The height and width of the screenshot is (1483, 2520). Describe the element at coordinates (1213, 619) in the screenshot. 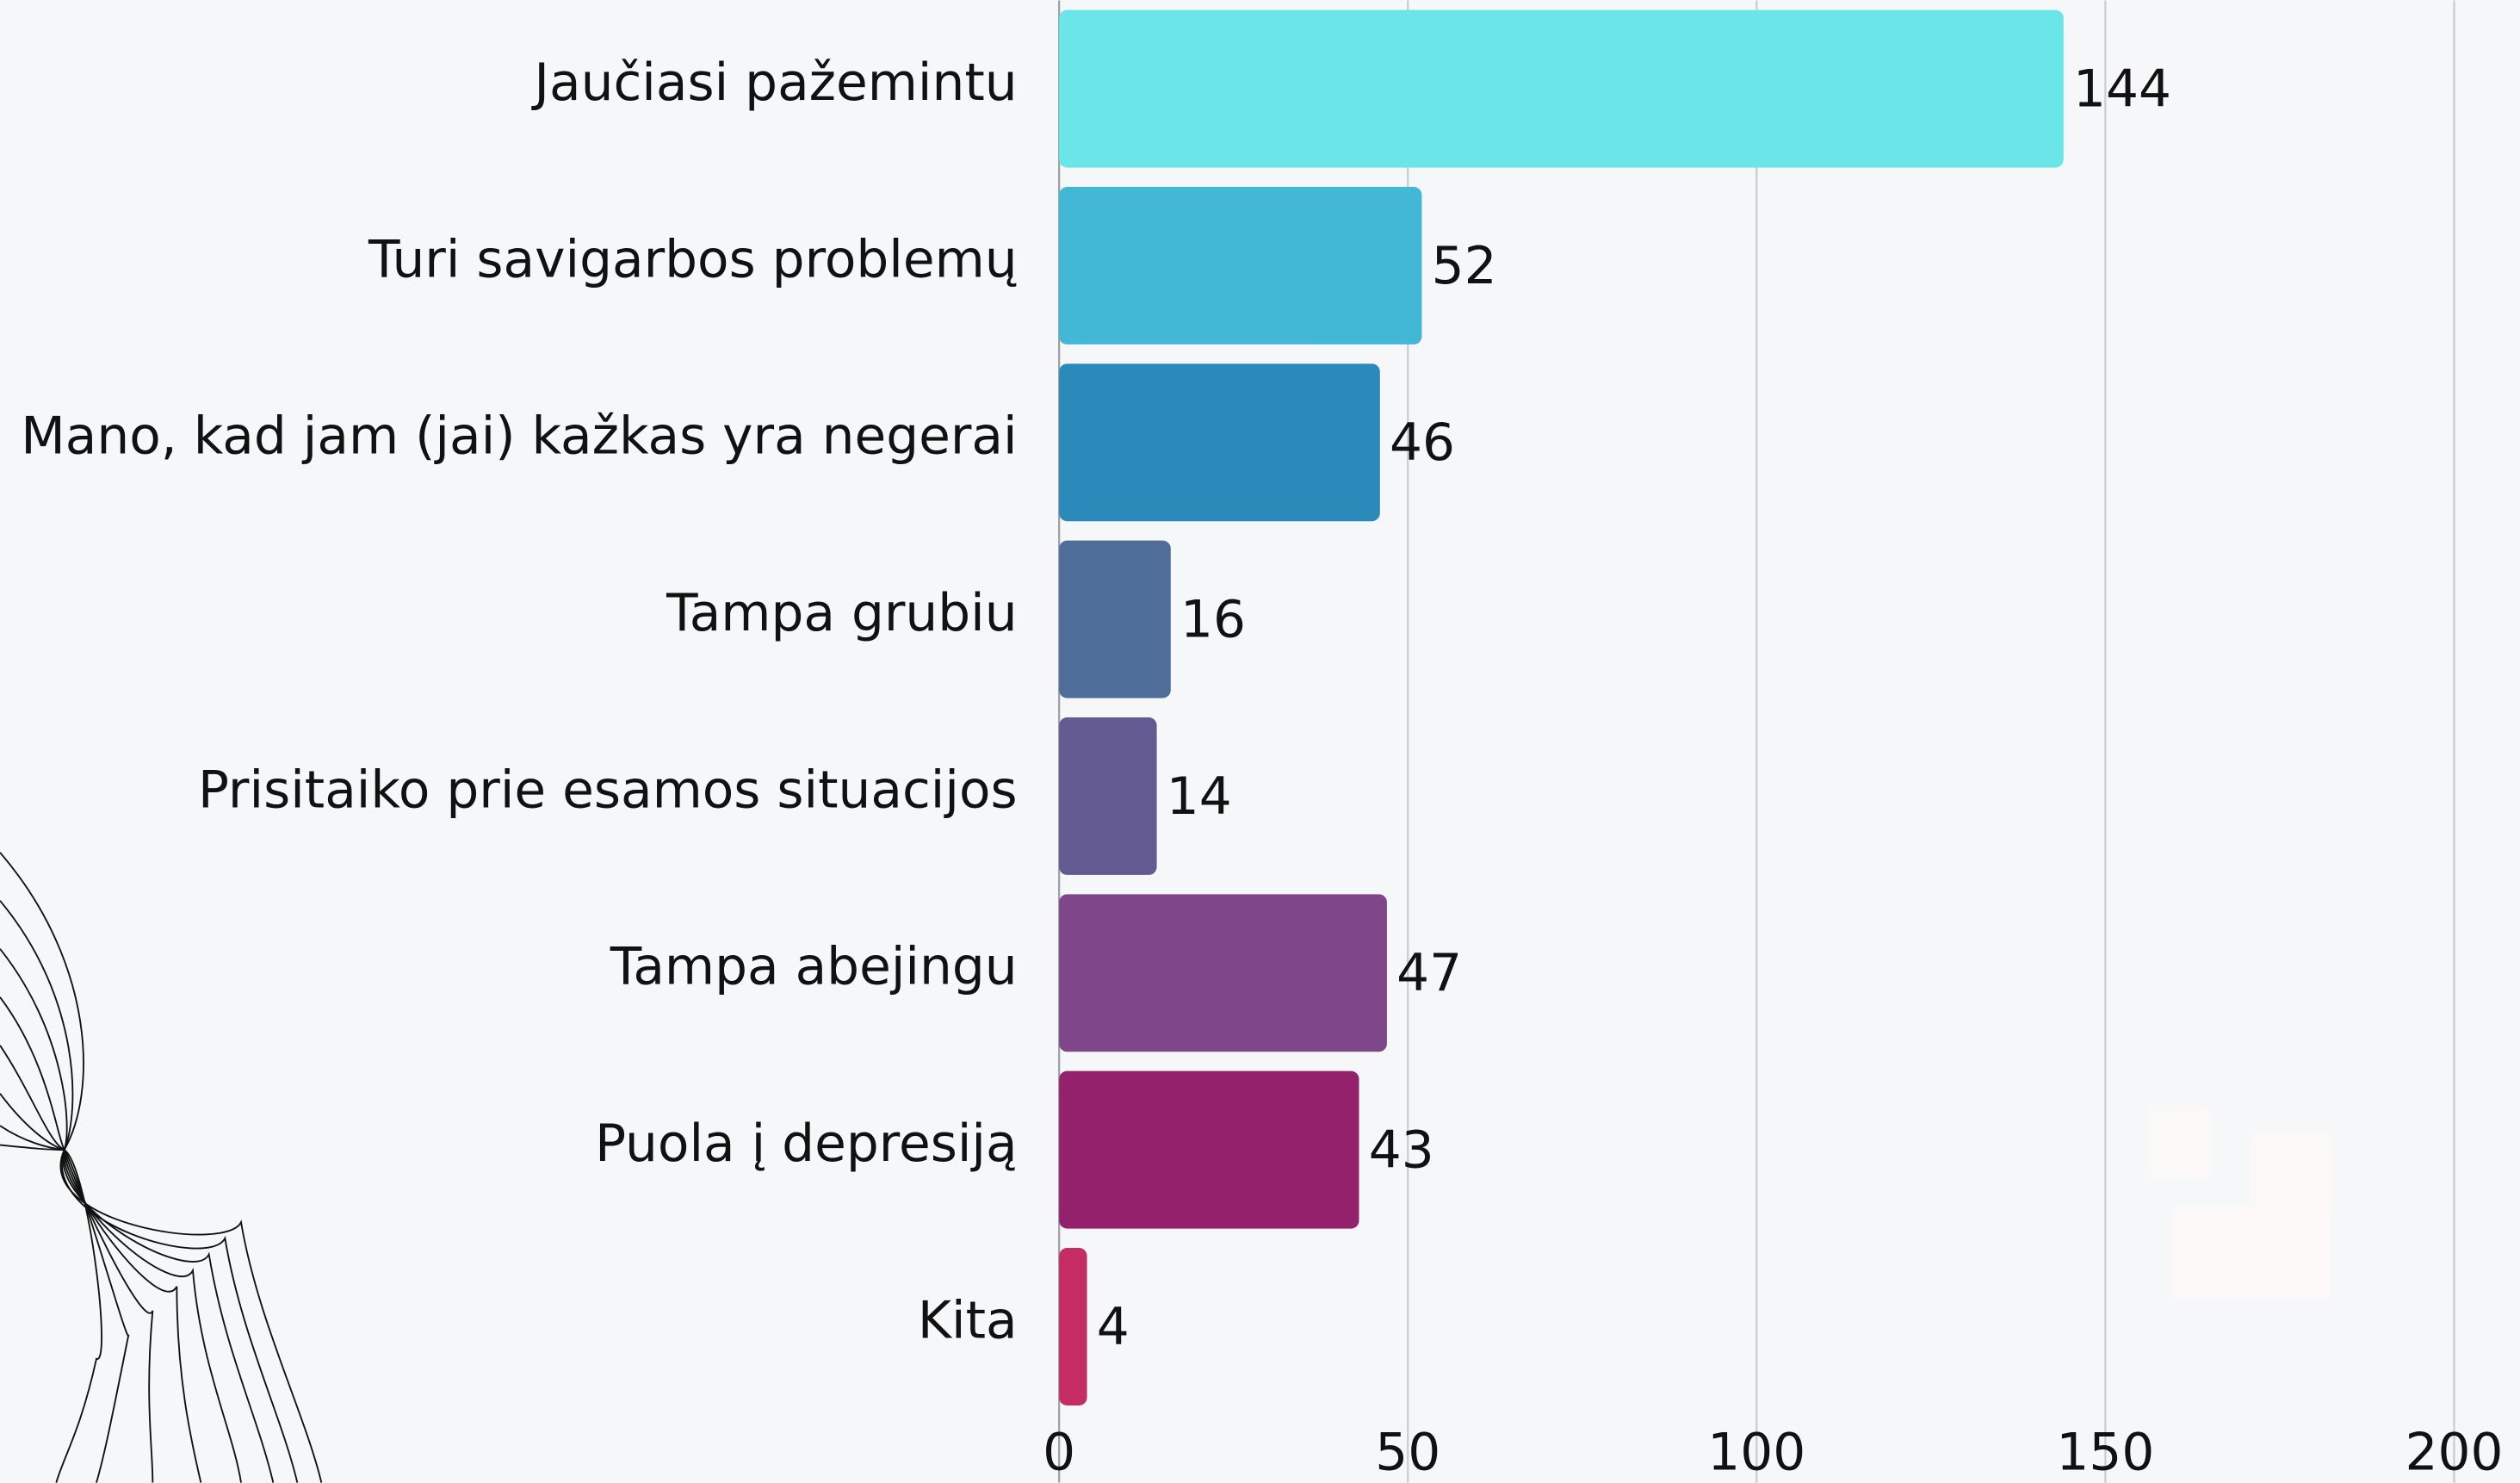

I see `value-label: 16` at that location.